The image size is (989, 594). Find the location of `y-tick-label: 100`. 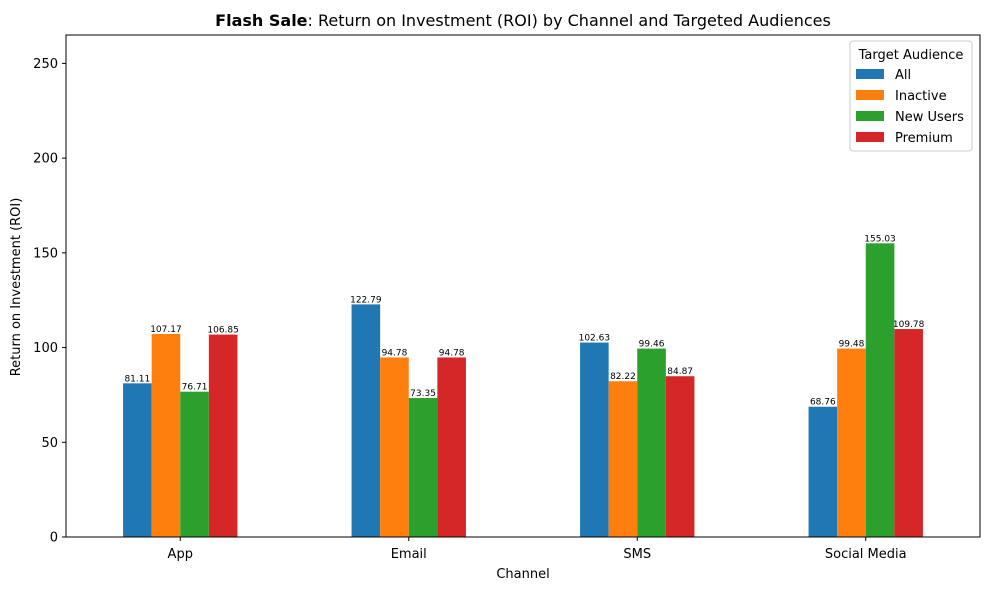

y-tick-label: 100 is located at coordinates (45, 348).